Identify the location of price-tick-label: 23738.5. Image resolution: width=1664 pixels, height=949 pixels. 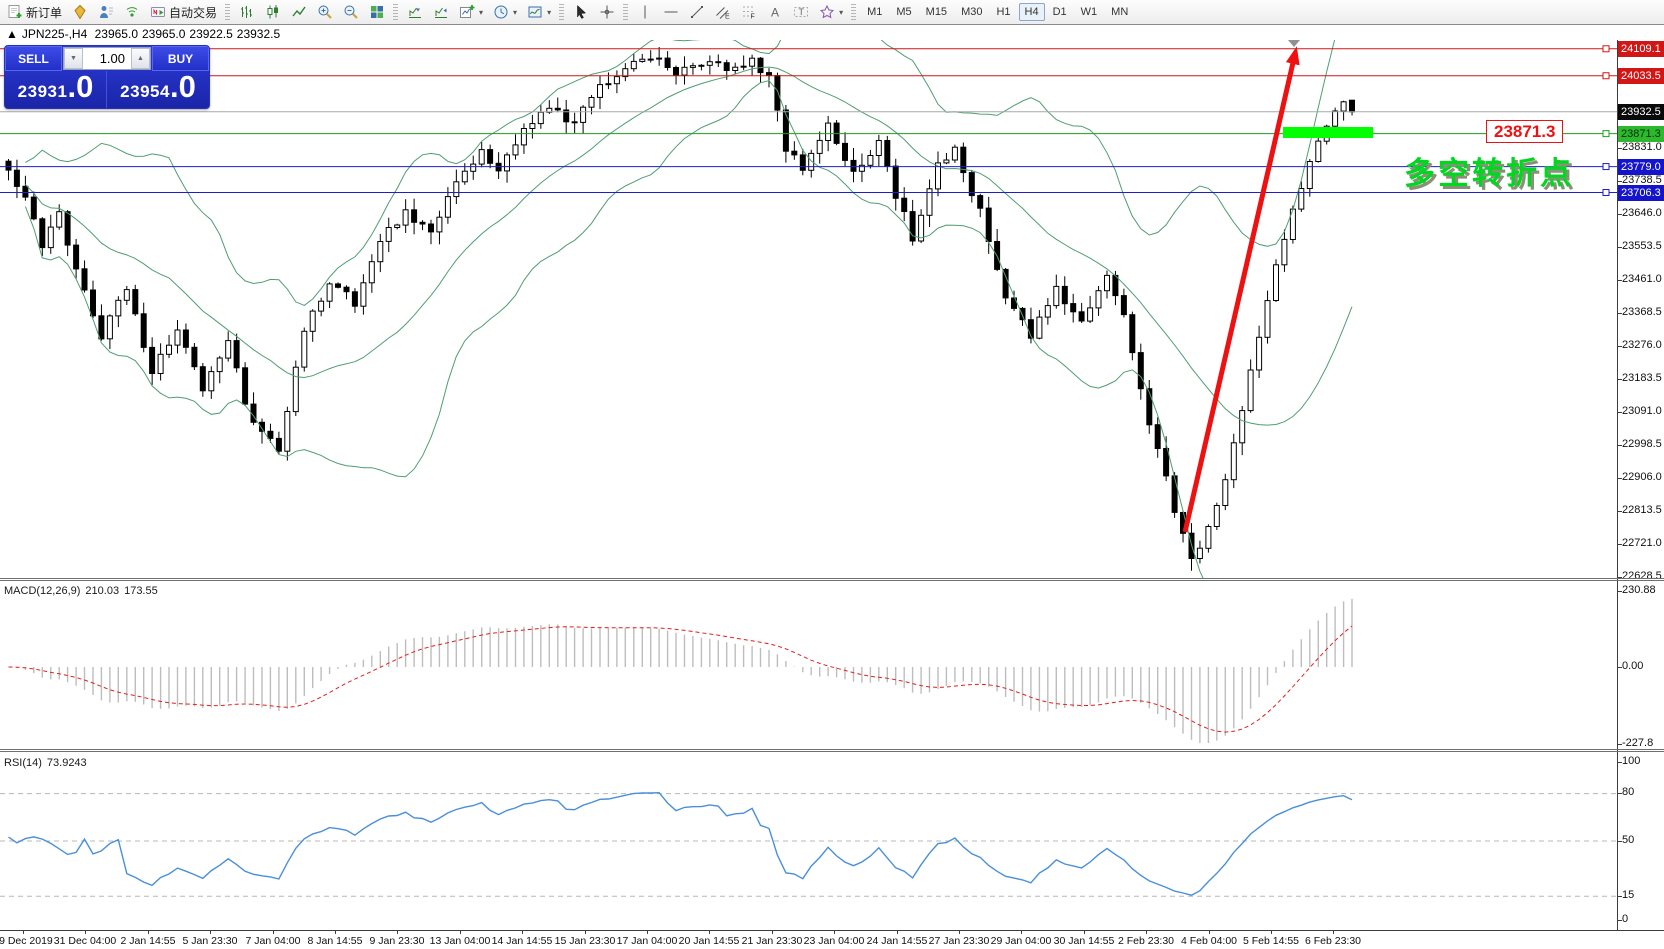
(1642, 180).